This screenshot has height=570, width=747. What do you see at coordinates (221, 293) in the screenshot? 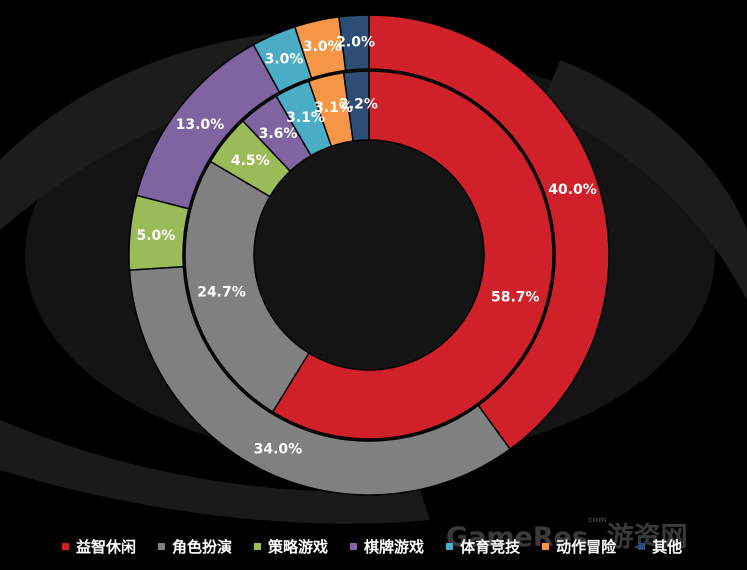
I see `inner-label-1: 24.7%` at bounding box center [221, 293].